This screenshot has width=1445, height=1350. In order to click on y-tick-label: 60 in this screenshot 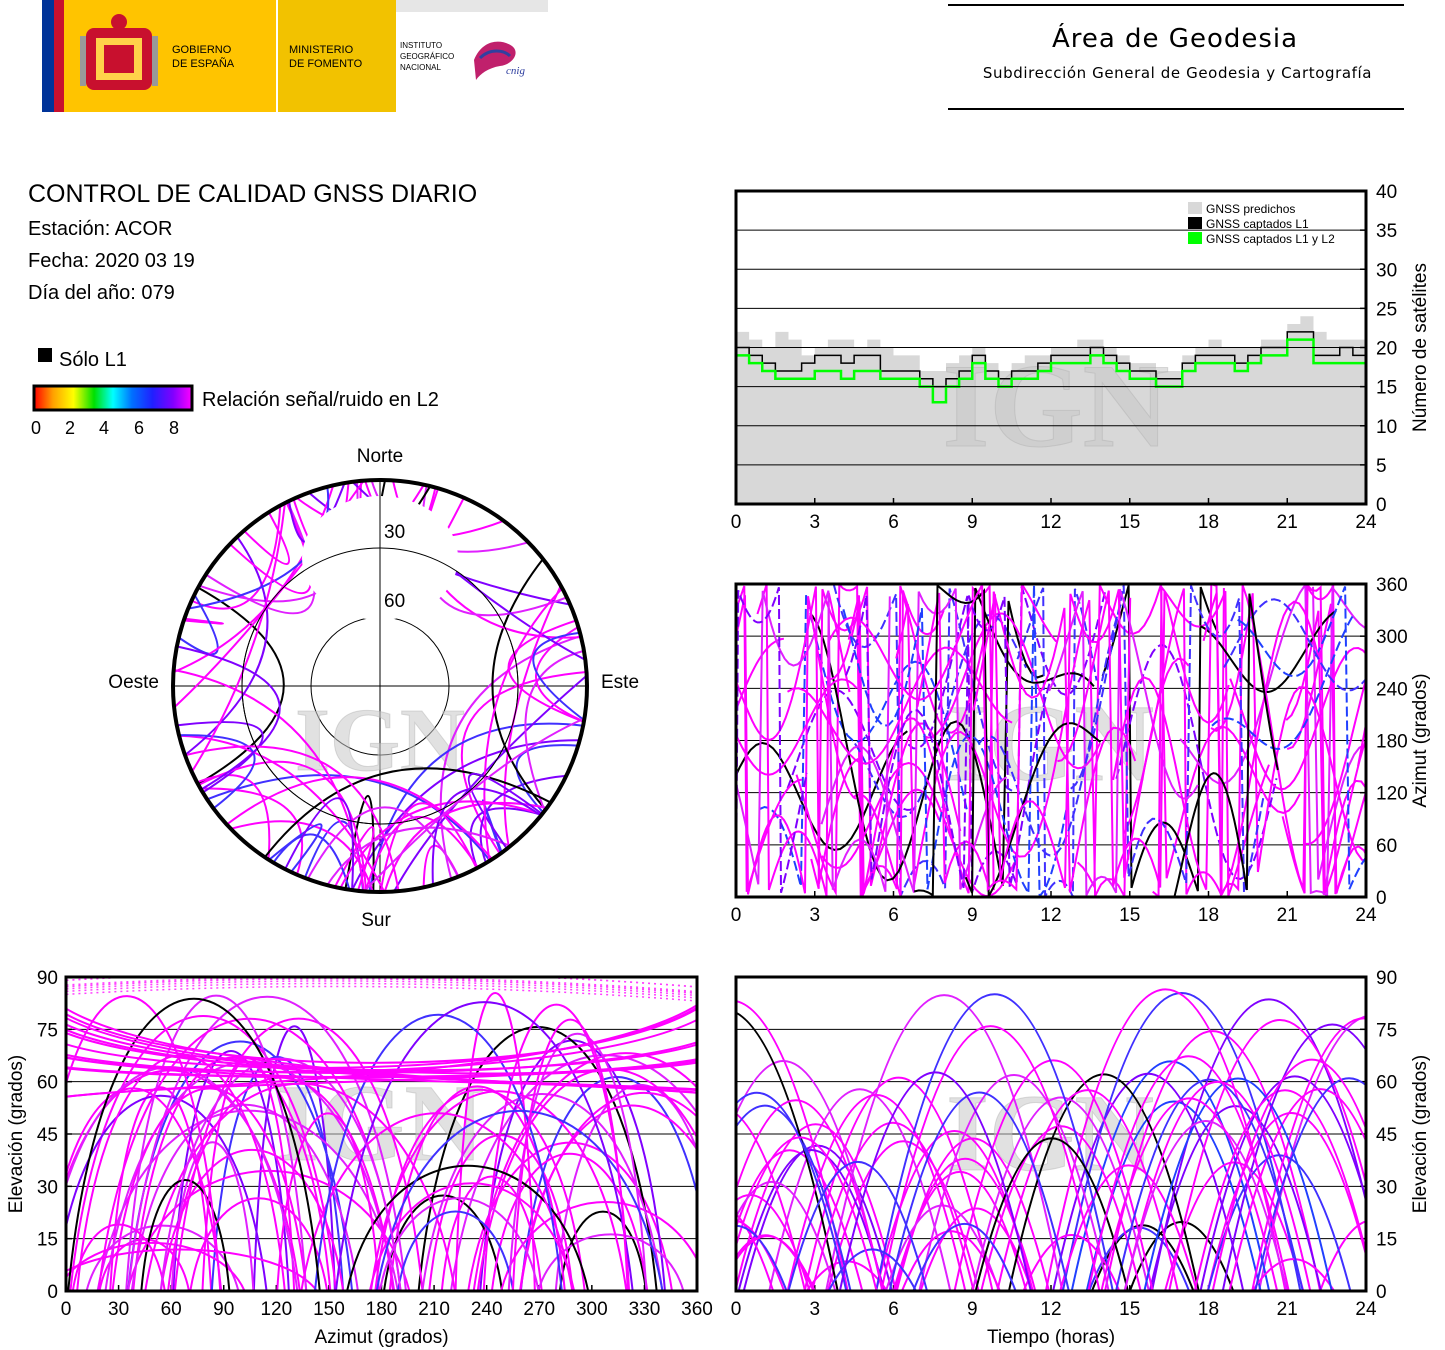, I will do `click(1386, 1083)`.